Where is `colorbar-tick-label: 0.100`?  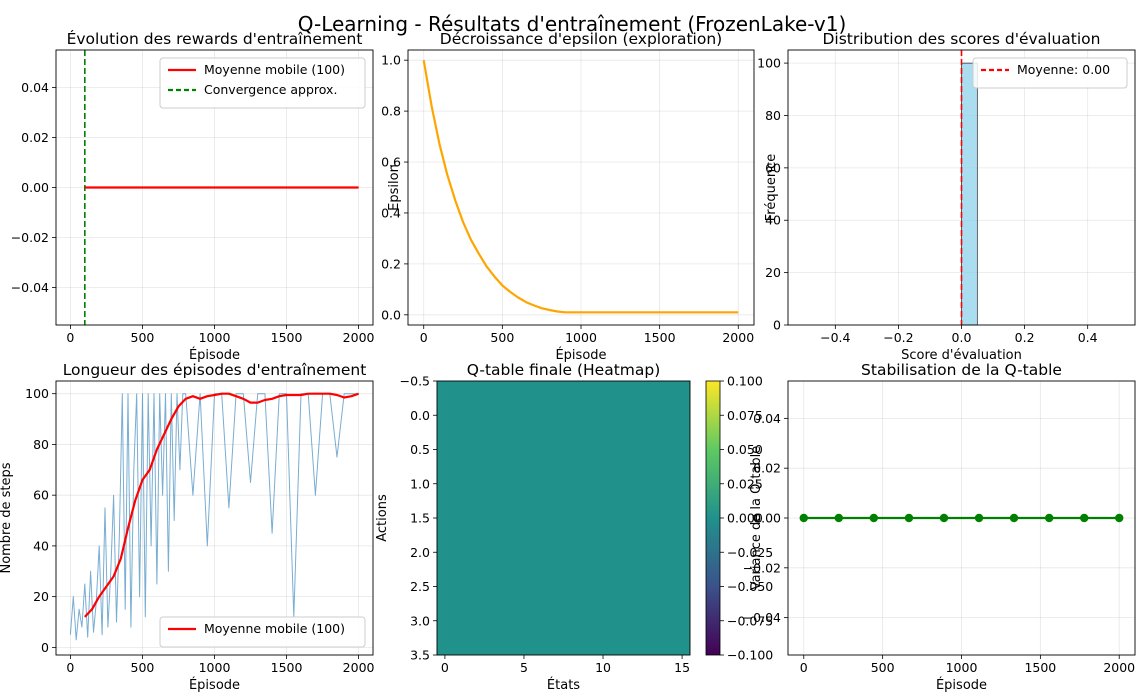
colorbar-tick-label: 0.100 is located at coordinates (745, 381).